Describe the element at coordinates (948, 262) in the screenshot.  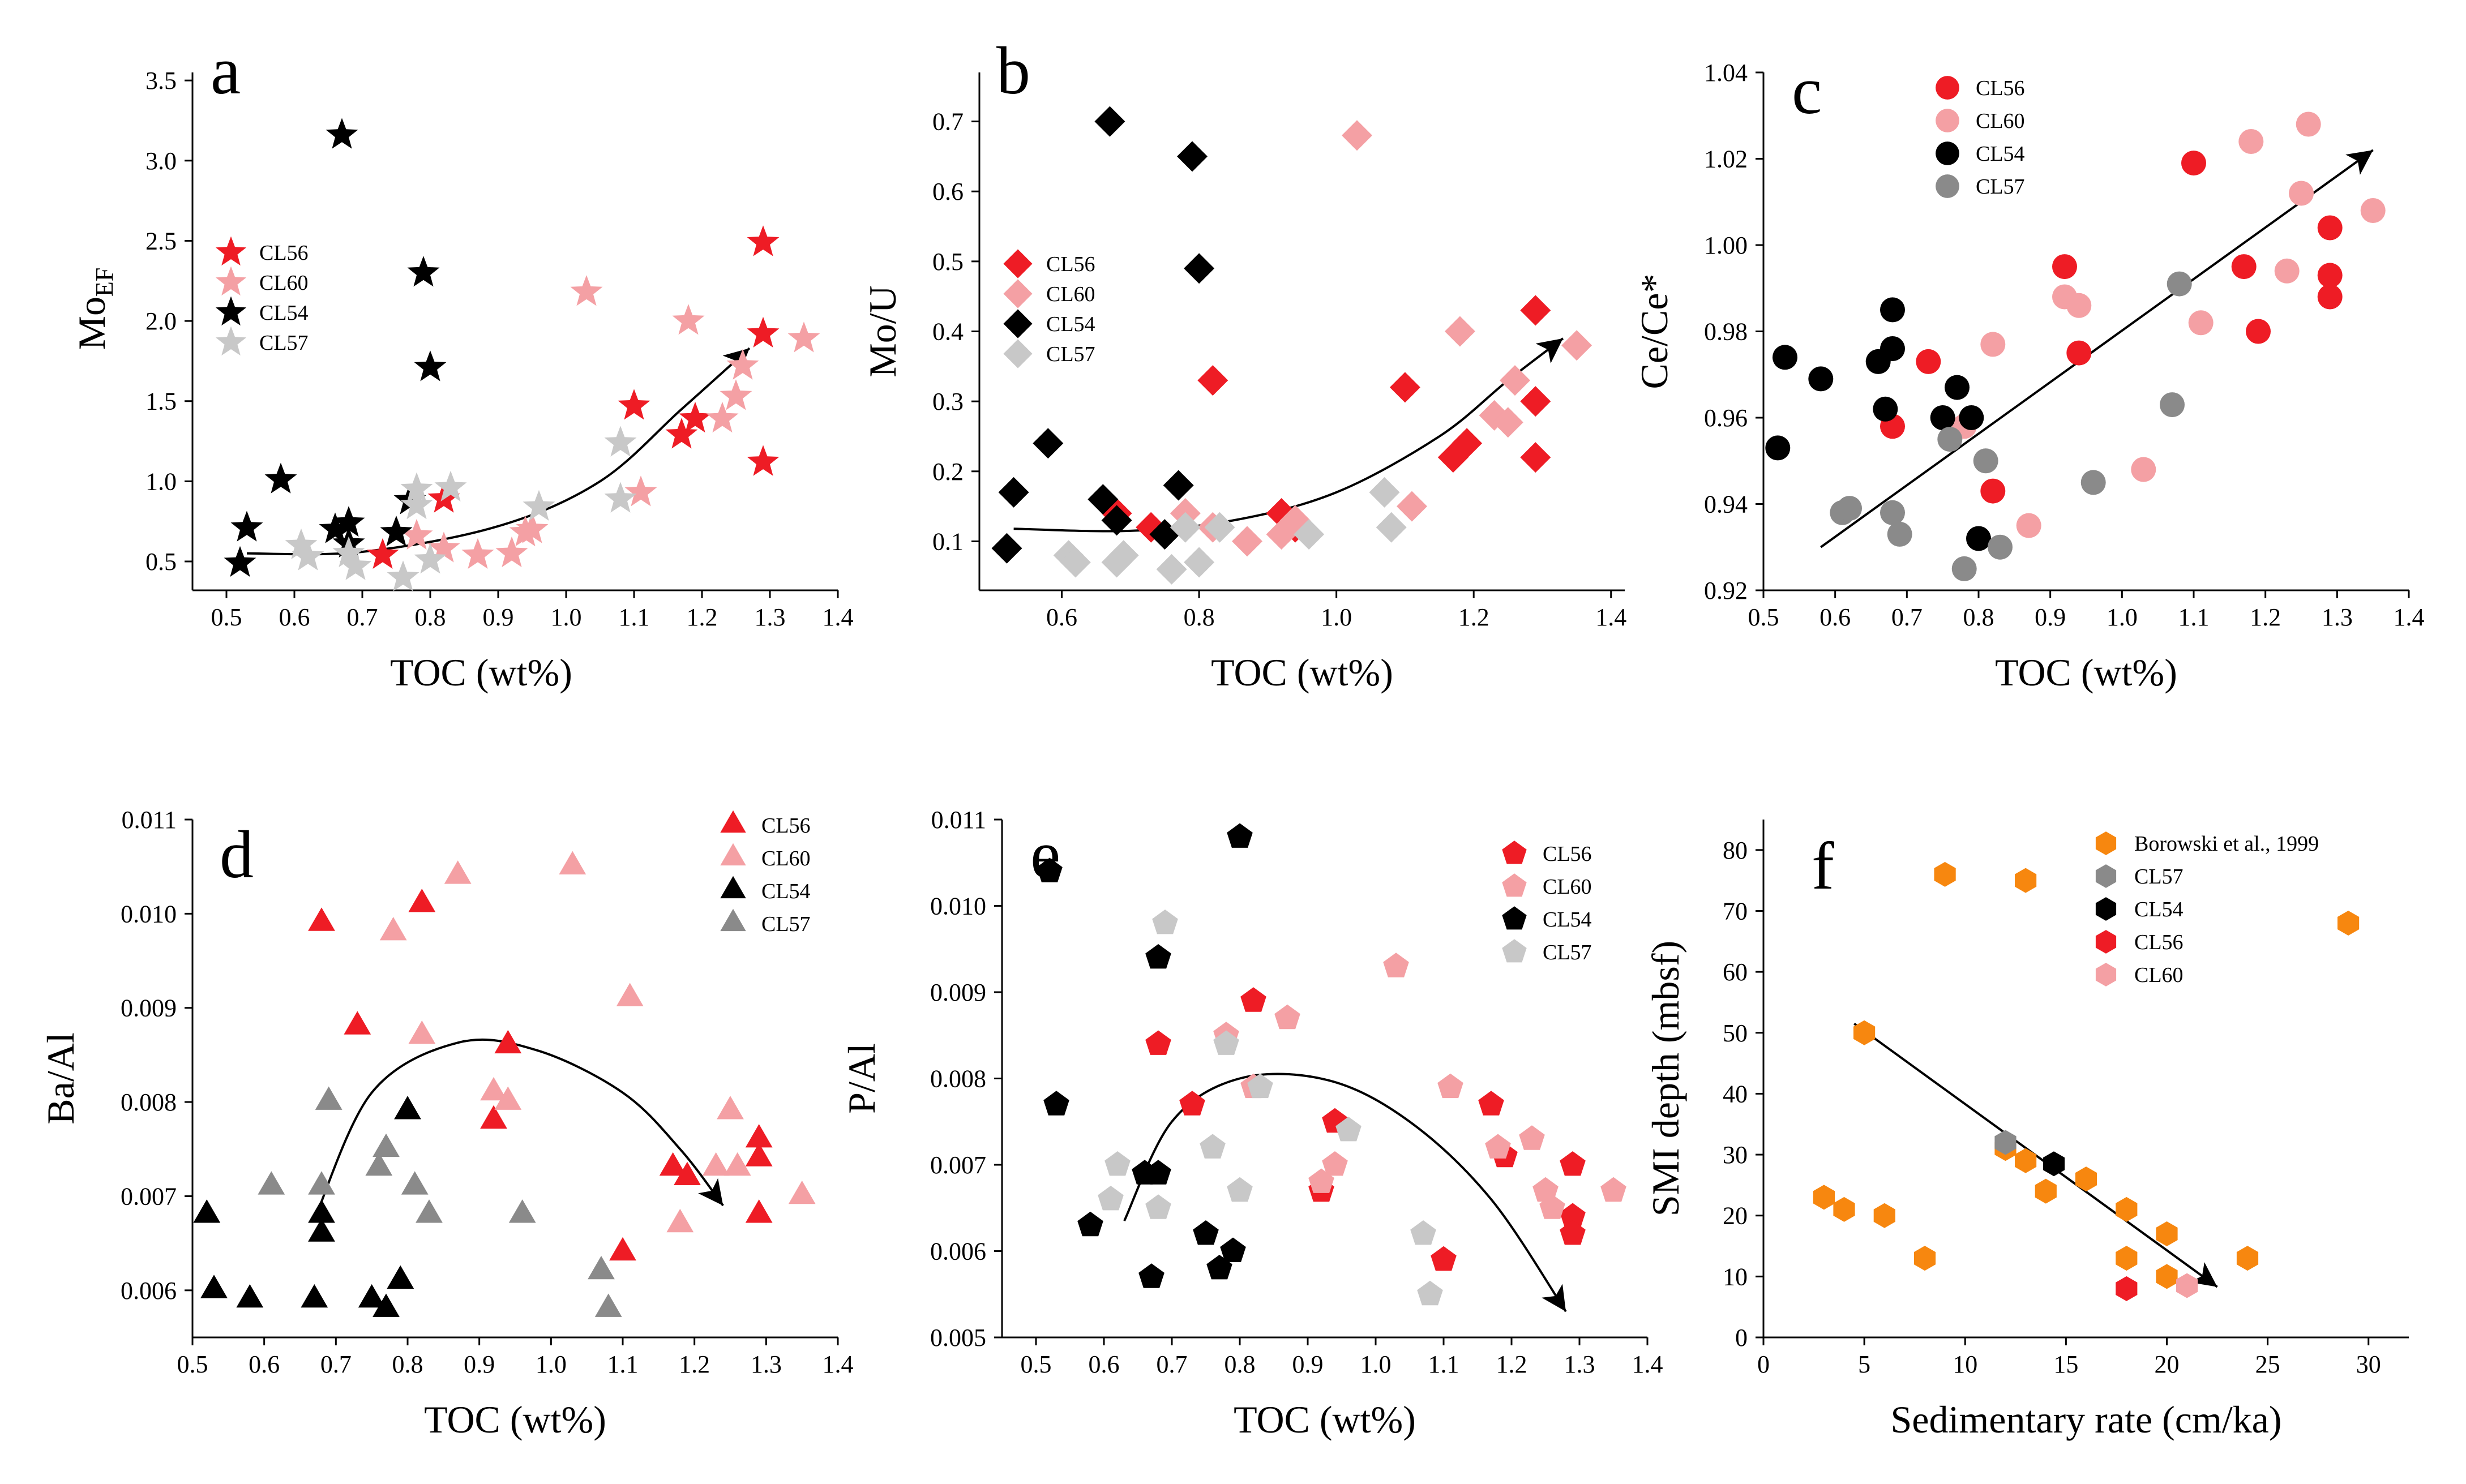
I see `y-tick-label: 0.5` at that location.